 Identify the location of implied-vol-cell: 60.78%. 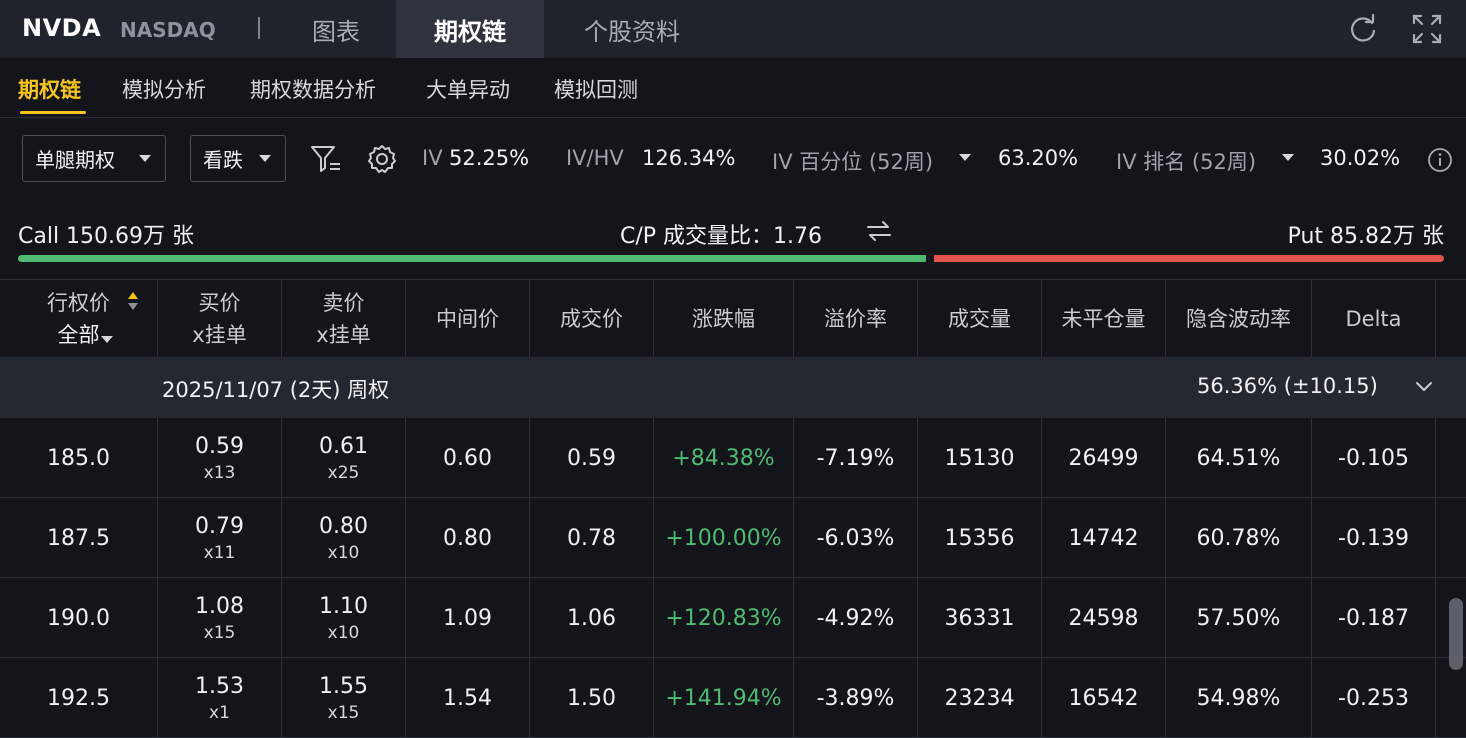
(1239, 538).